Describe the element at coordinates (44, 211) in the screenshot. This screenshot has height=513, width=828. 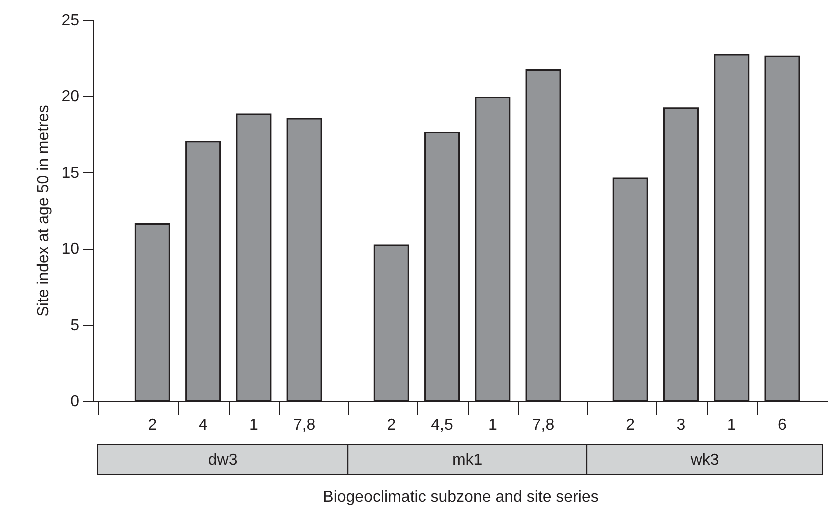
I see `y-axis-title: Site index at age 50 in metres` at that location.